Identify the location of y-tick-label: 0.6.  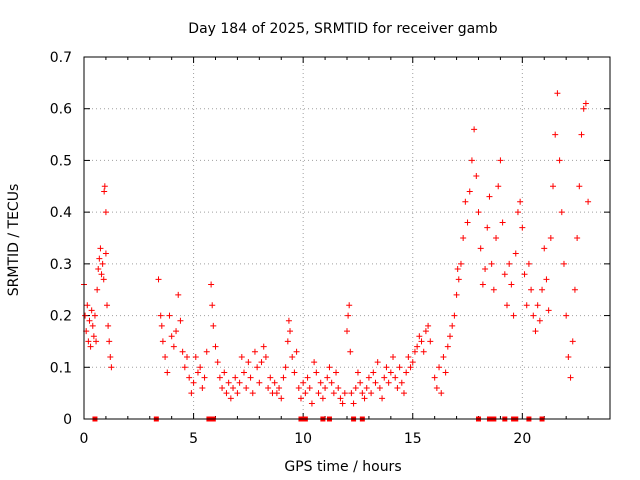
(61, 110).